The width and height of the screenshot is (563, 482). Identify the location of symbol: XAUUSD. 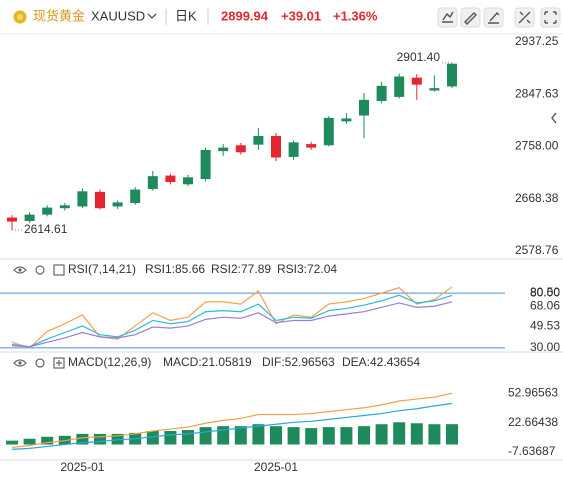
(118, 15).